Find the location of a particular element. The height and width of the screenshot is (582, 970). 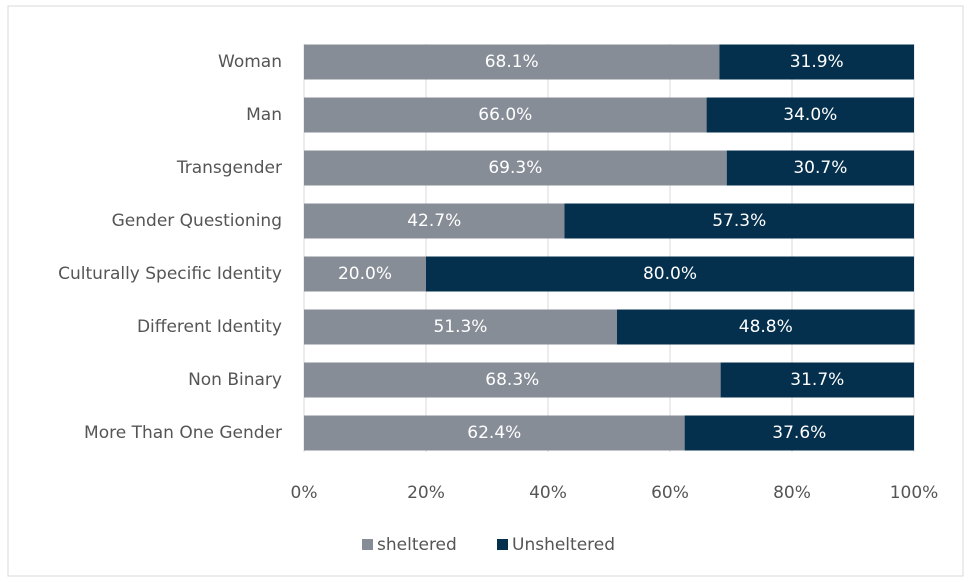

y-tick-label: Man is located at coordinates (264, 115).